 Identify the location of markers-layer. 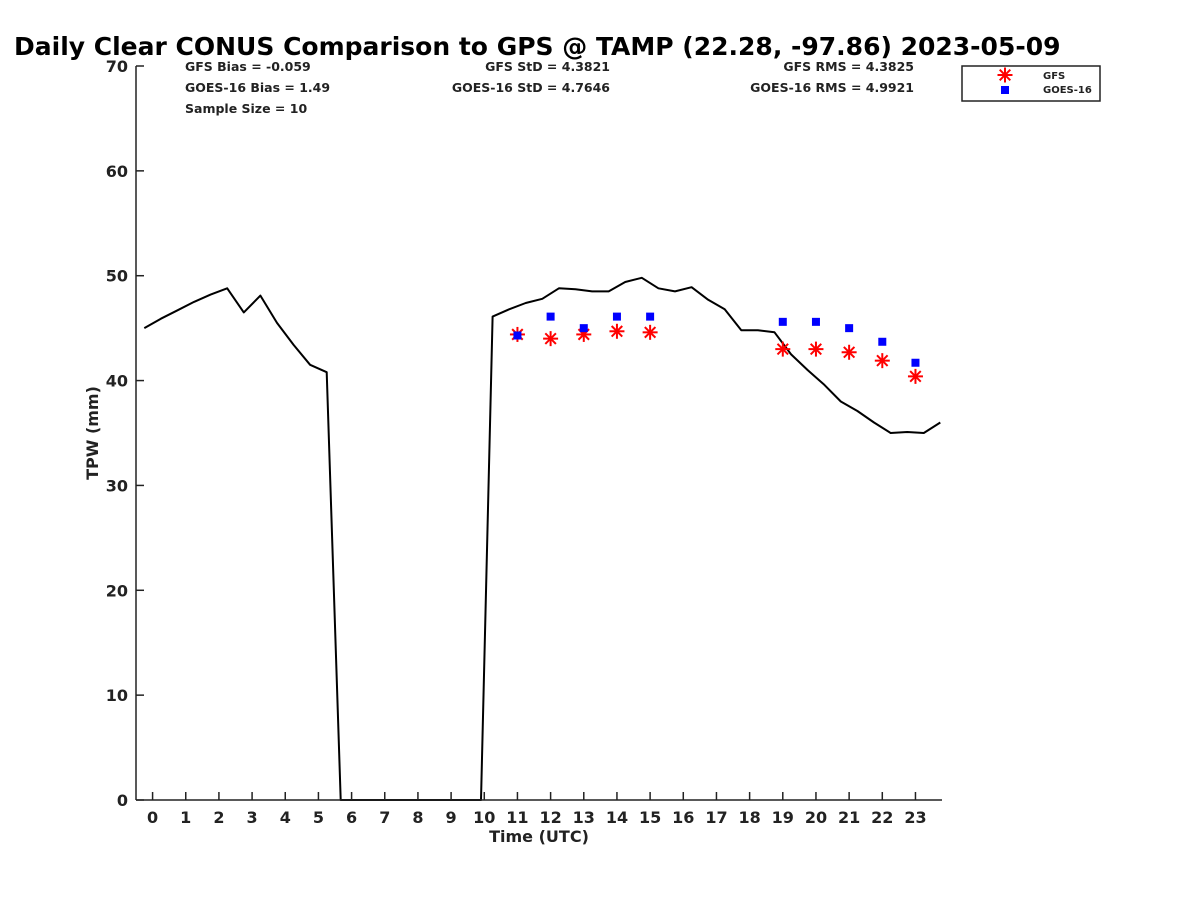
(716, 348).